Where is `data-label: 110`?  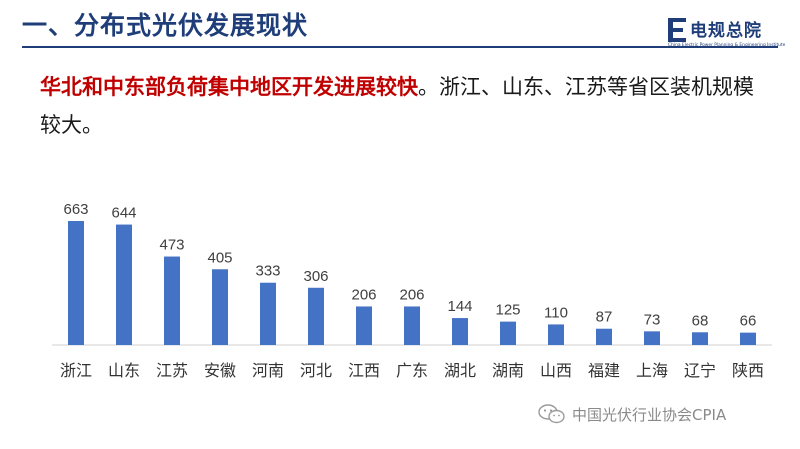
data-label: 110 is located at coordinates (556, 312).